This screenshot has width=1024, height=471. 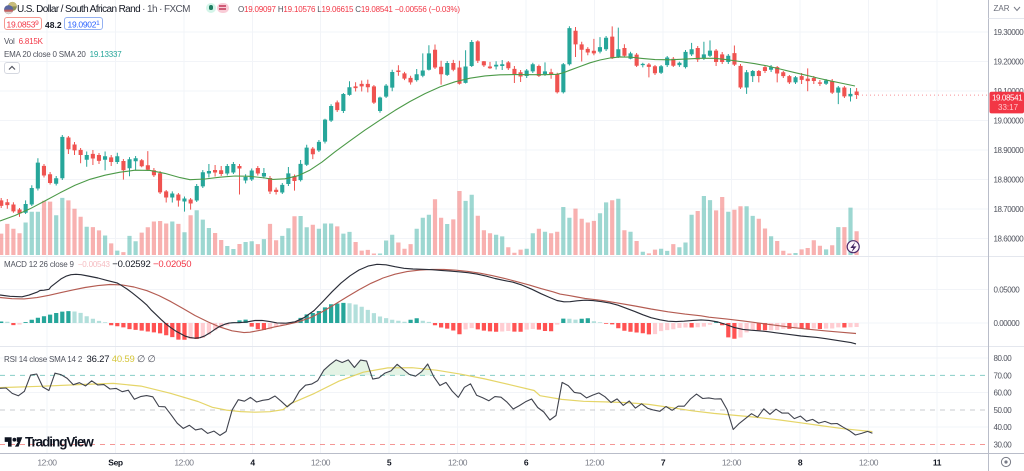 What do you see at coordinates (389, 463) in the screenshot?
I see `svg-text: 5` at bounding box center [389, 463].